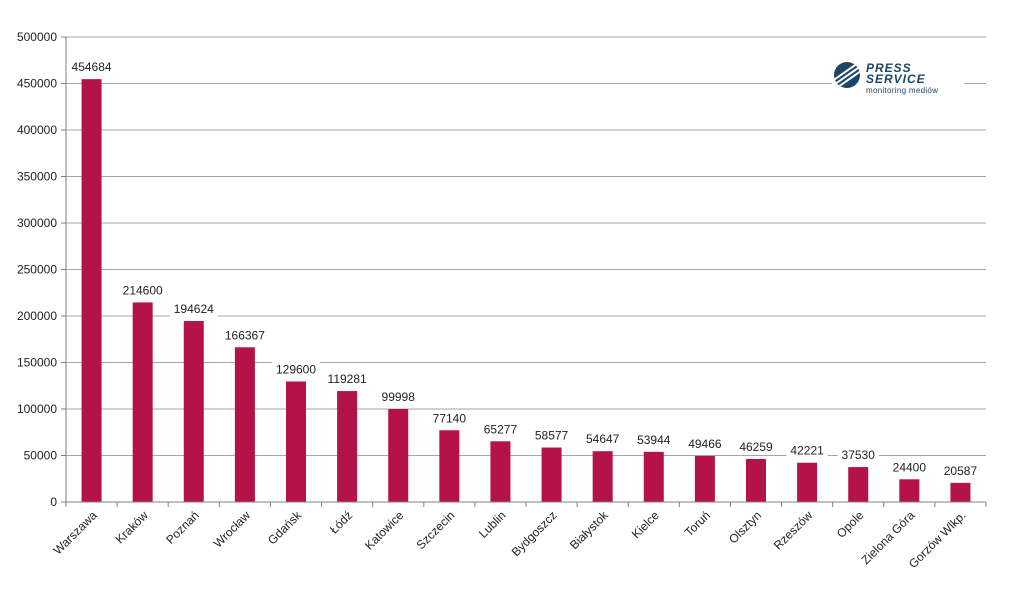  Describe the element at coordinates (41, 456) in the screenshot. I see `y-tick-label: 50000` at that location.